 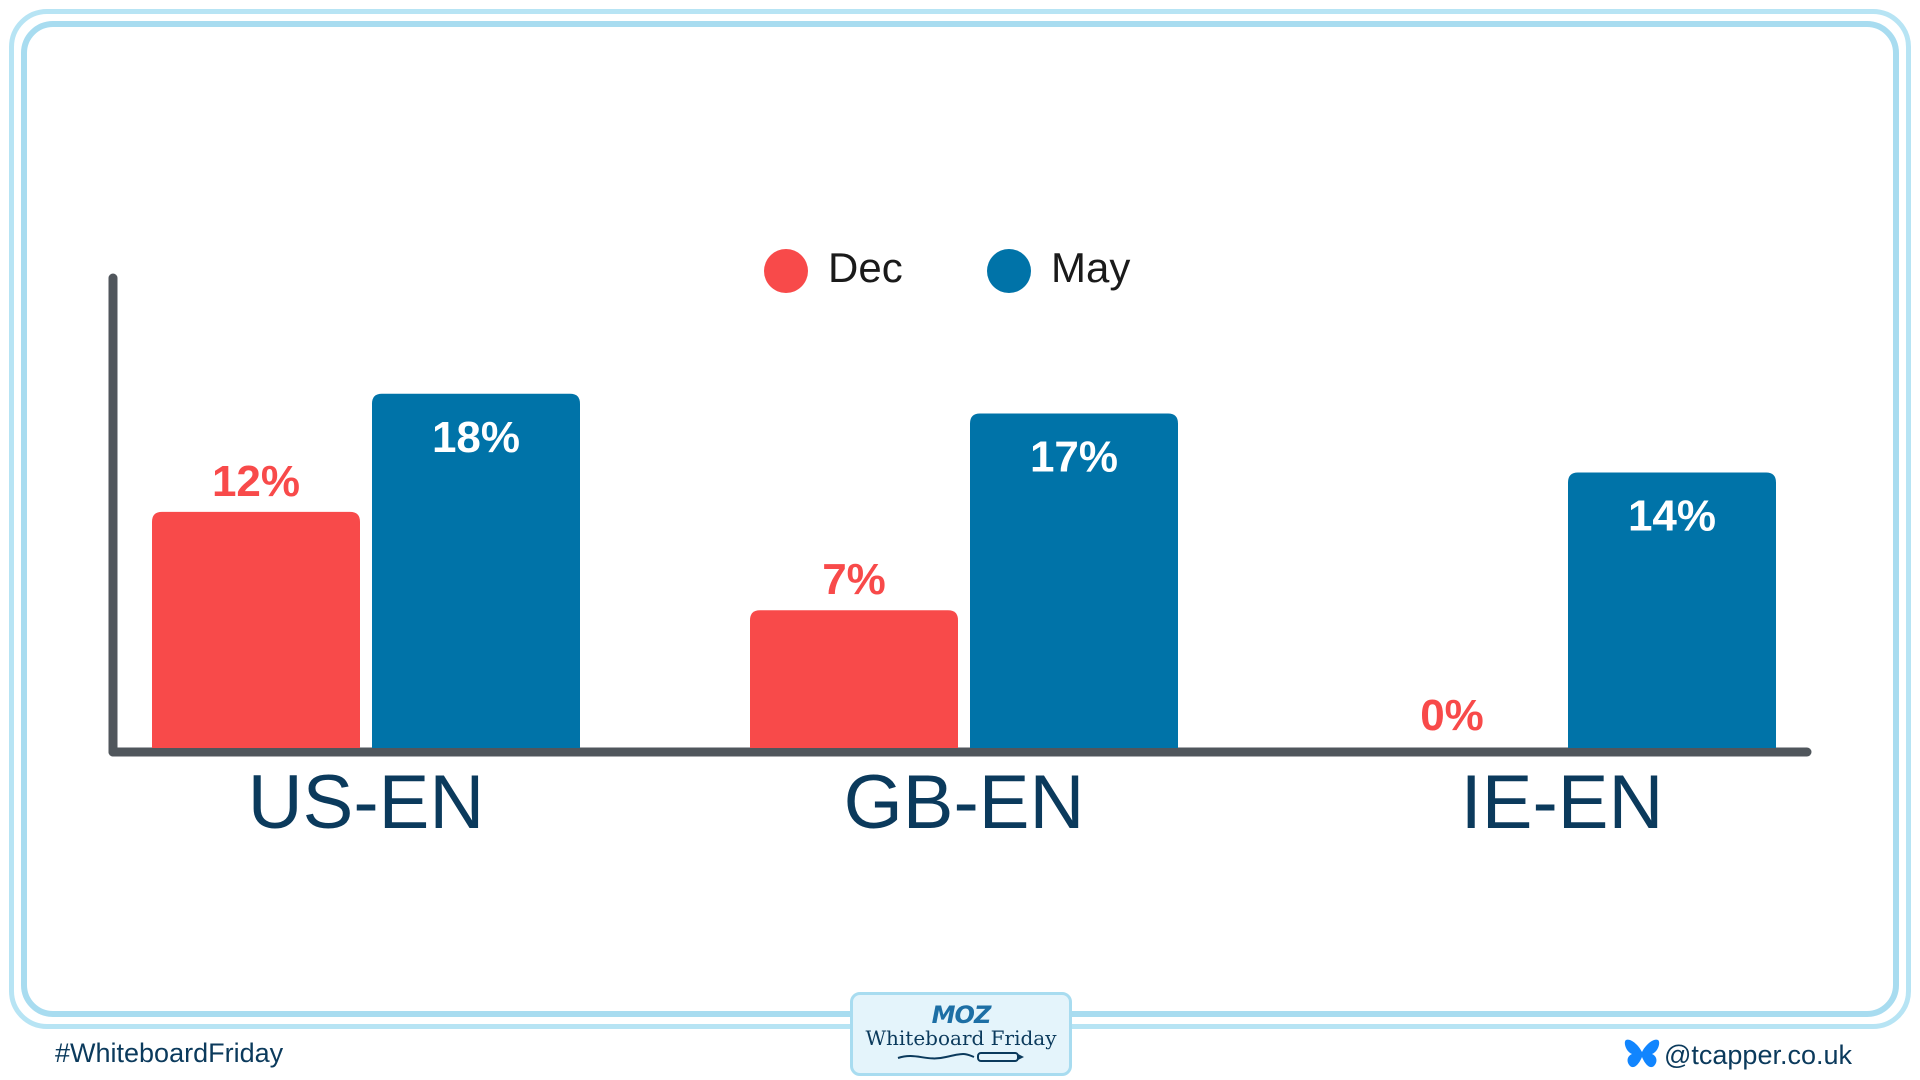 I want to click on data-label-dec-ie-en: 0%, so click(x=1452, y=715).